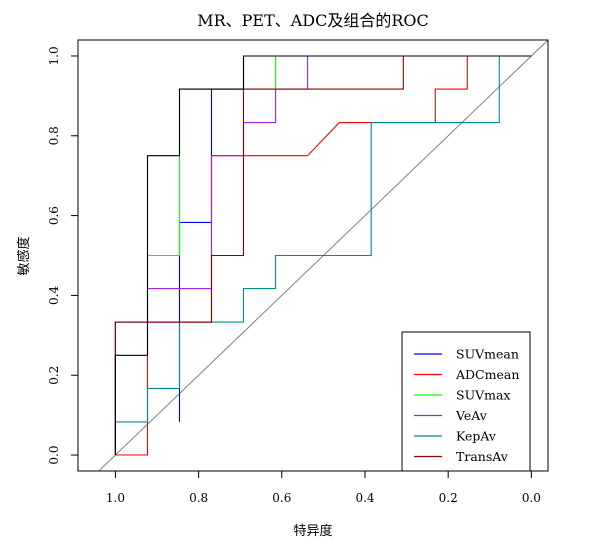 This screenshot has width=589, height=551. What do you see at coordinates (63, 255) in the screenshot?
I see `y-axis: 0.0 0.2 0.4 0.6 0.8 1.0` at bounding box center [63, 255].